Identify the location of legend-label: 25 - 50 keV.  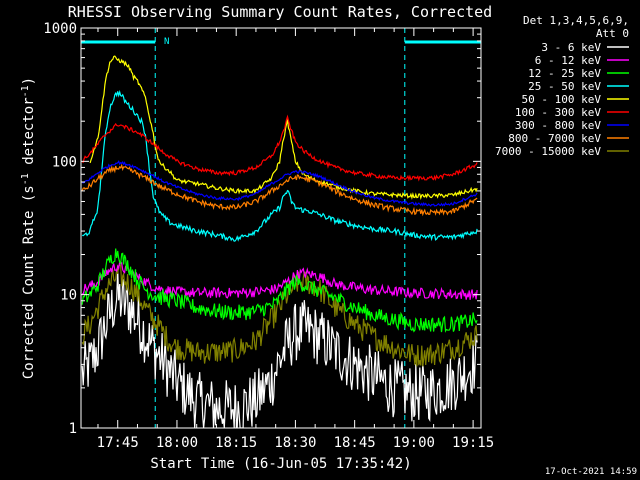
(564, 86).